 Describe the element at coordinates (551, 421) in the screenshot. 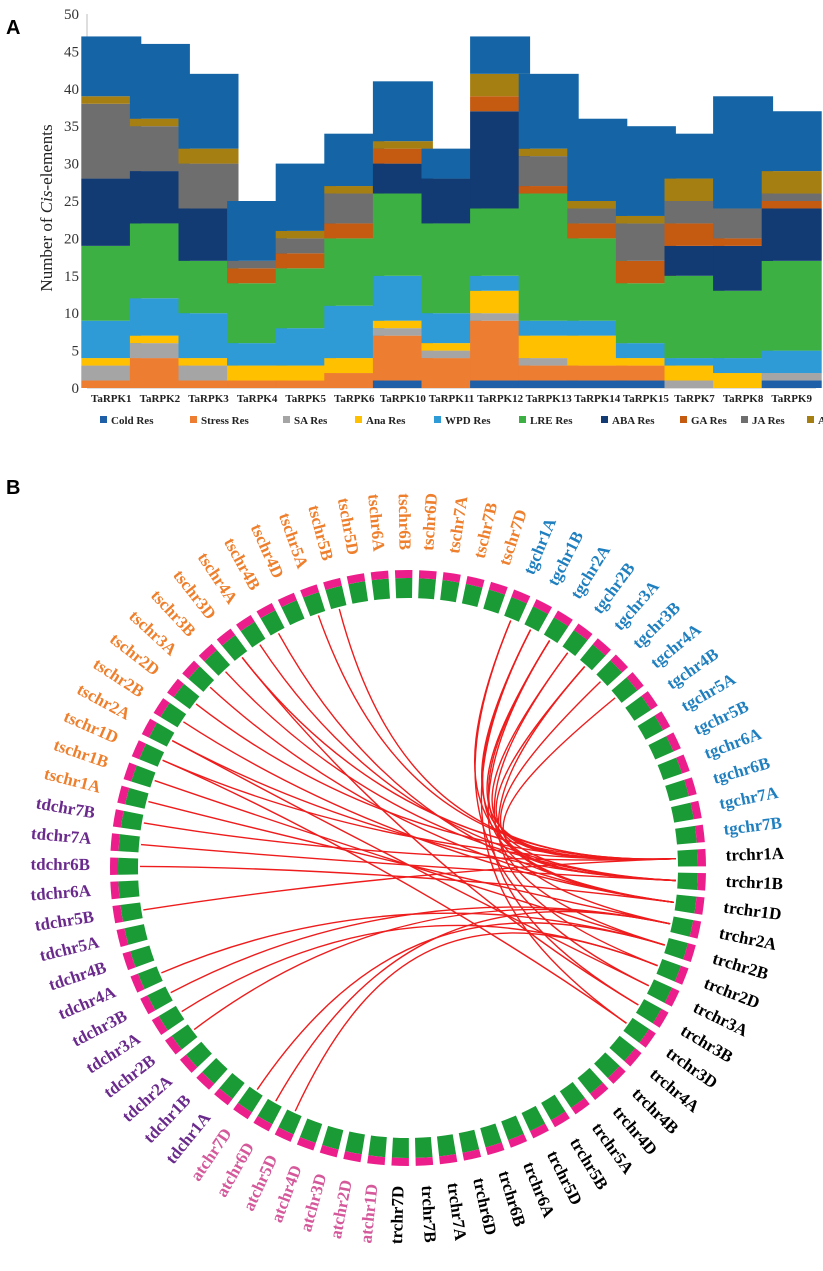

I see `legend-entry: LRE Res` at that location.